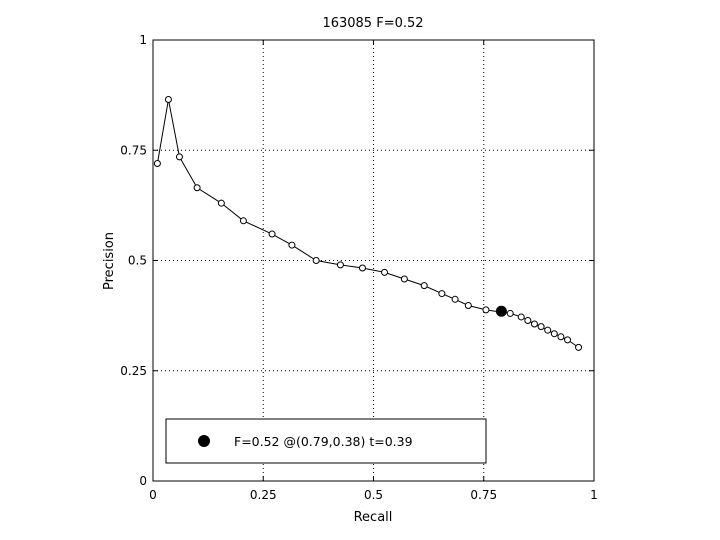 The height and width of the screenshot is (540, 720). I want to click on legend-label: F=0.52 @(0.79,0.38) t=0.39, so click(323, 441).